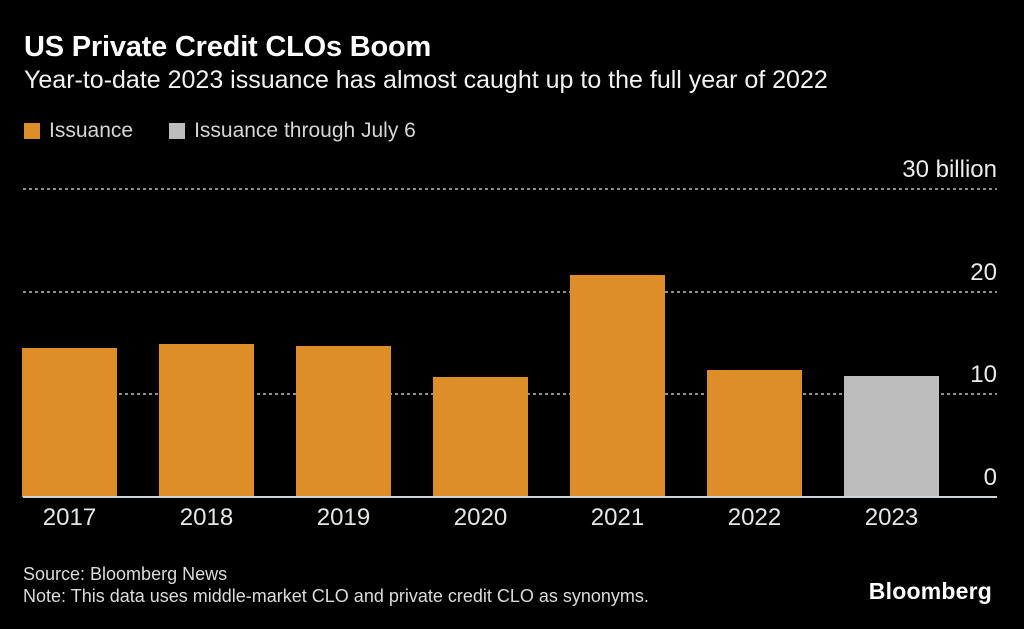 The image size is (1024, 629). I want to click on legend-item-0: Issuance, so click(78, 131).